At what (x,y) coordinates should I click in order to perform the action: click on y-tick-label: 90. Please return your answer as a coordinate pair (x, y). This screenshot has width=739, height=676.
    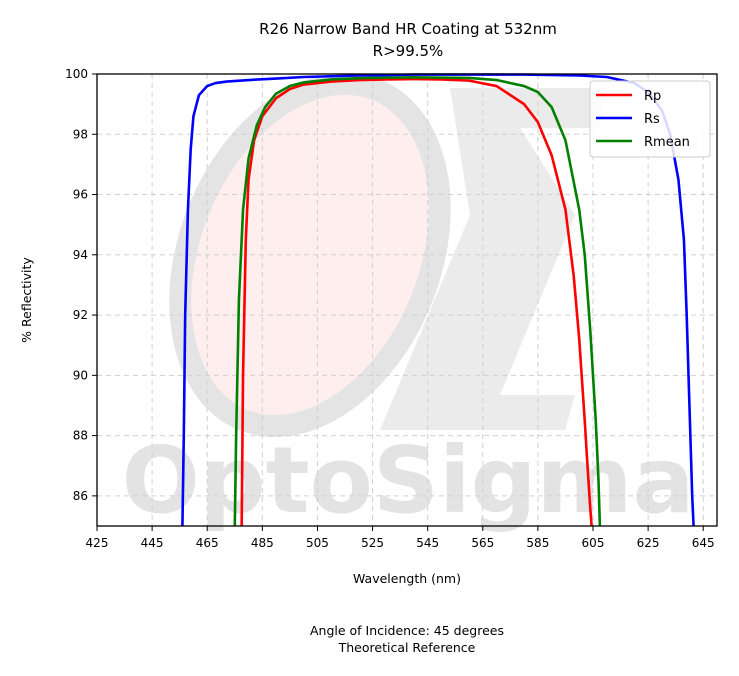
    Looking at the image, I should click on (80, 375).